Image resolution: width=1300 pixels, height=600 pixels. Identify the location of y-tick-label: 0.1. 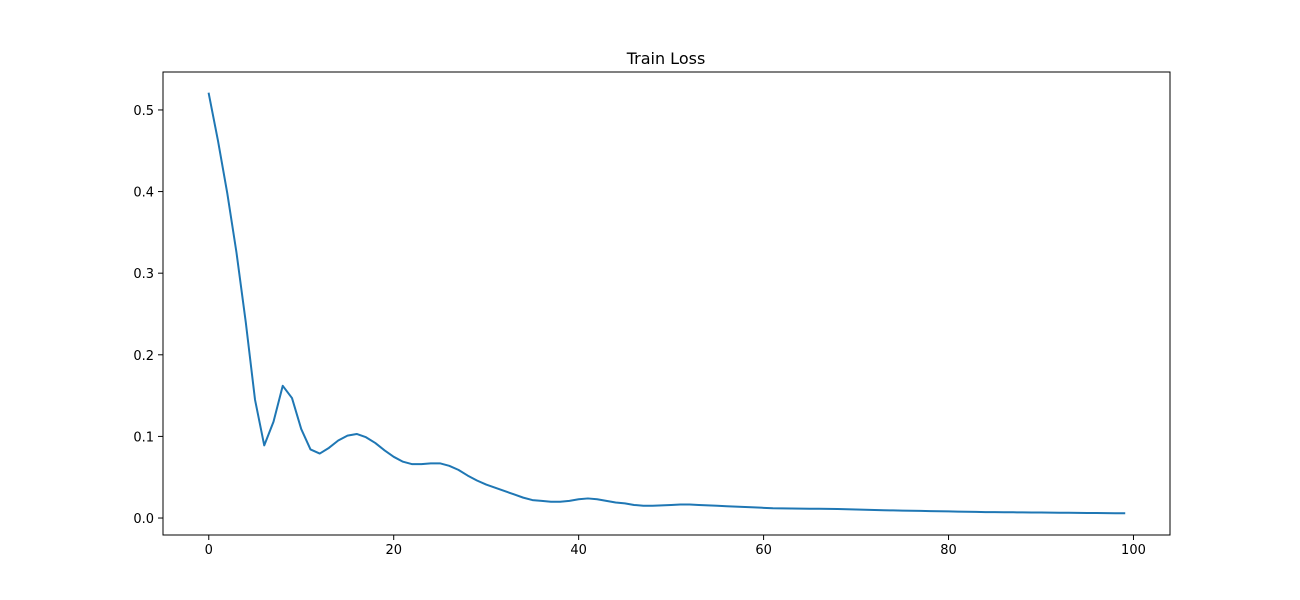
(143, 437).